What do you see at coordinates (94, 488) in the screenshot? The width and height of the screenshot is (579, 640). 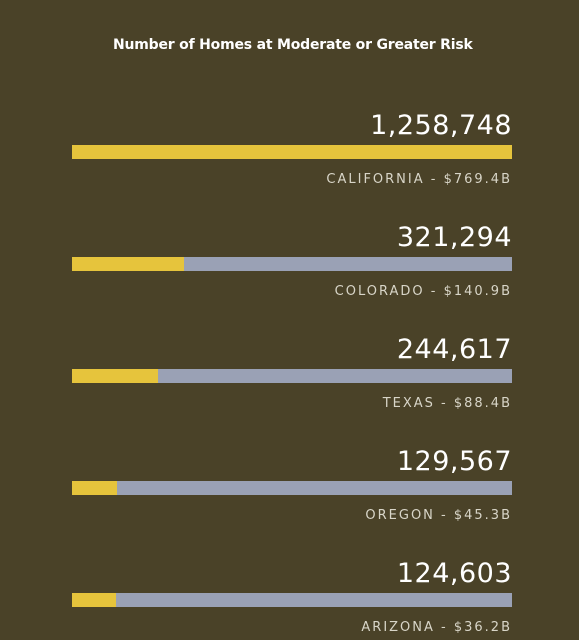 I see `bar-oregon` at bounding box center [94, 488].